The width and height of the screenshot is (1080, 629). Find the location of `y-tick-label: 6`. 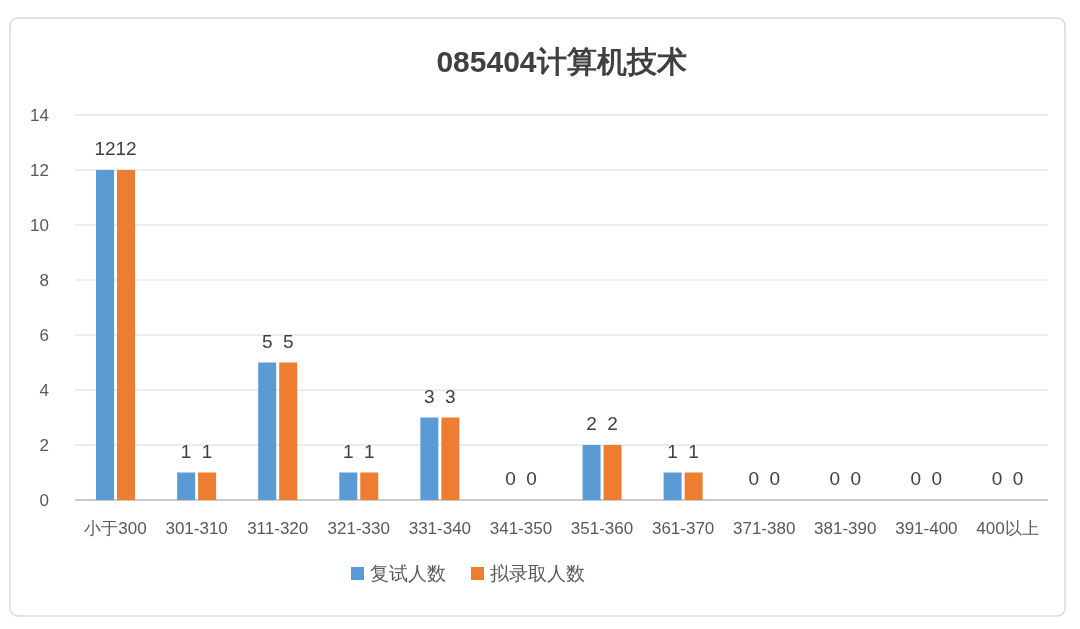

y-tick-label: 6 is located at coordinates (44, 335).